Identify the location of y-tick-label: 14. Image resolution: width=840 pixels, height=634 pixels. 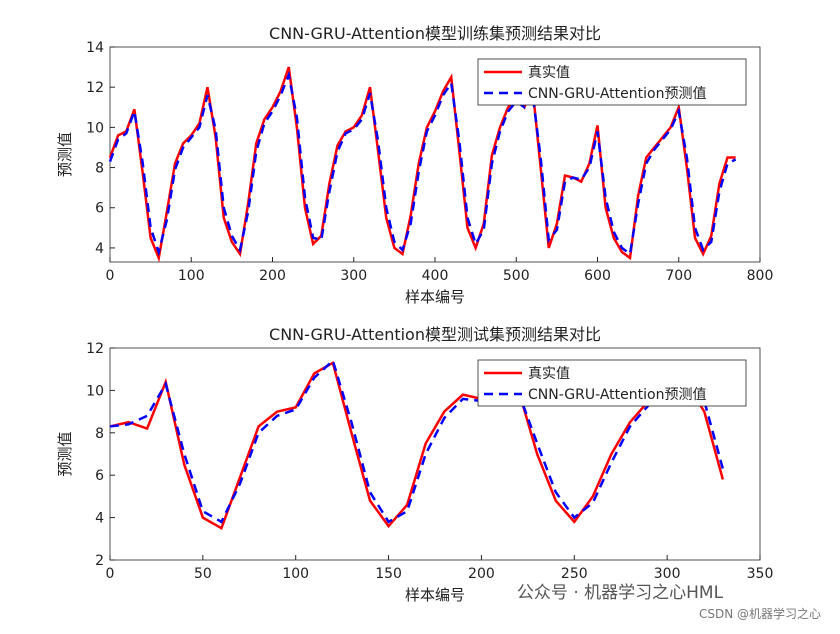
(95, 48).